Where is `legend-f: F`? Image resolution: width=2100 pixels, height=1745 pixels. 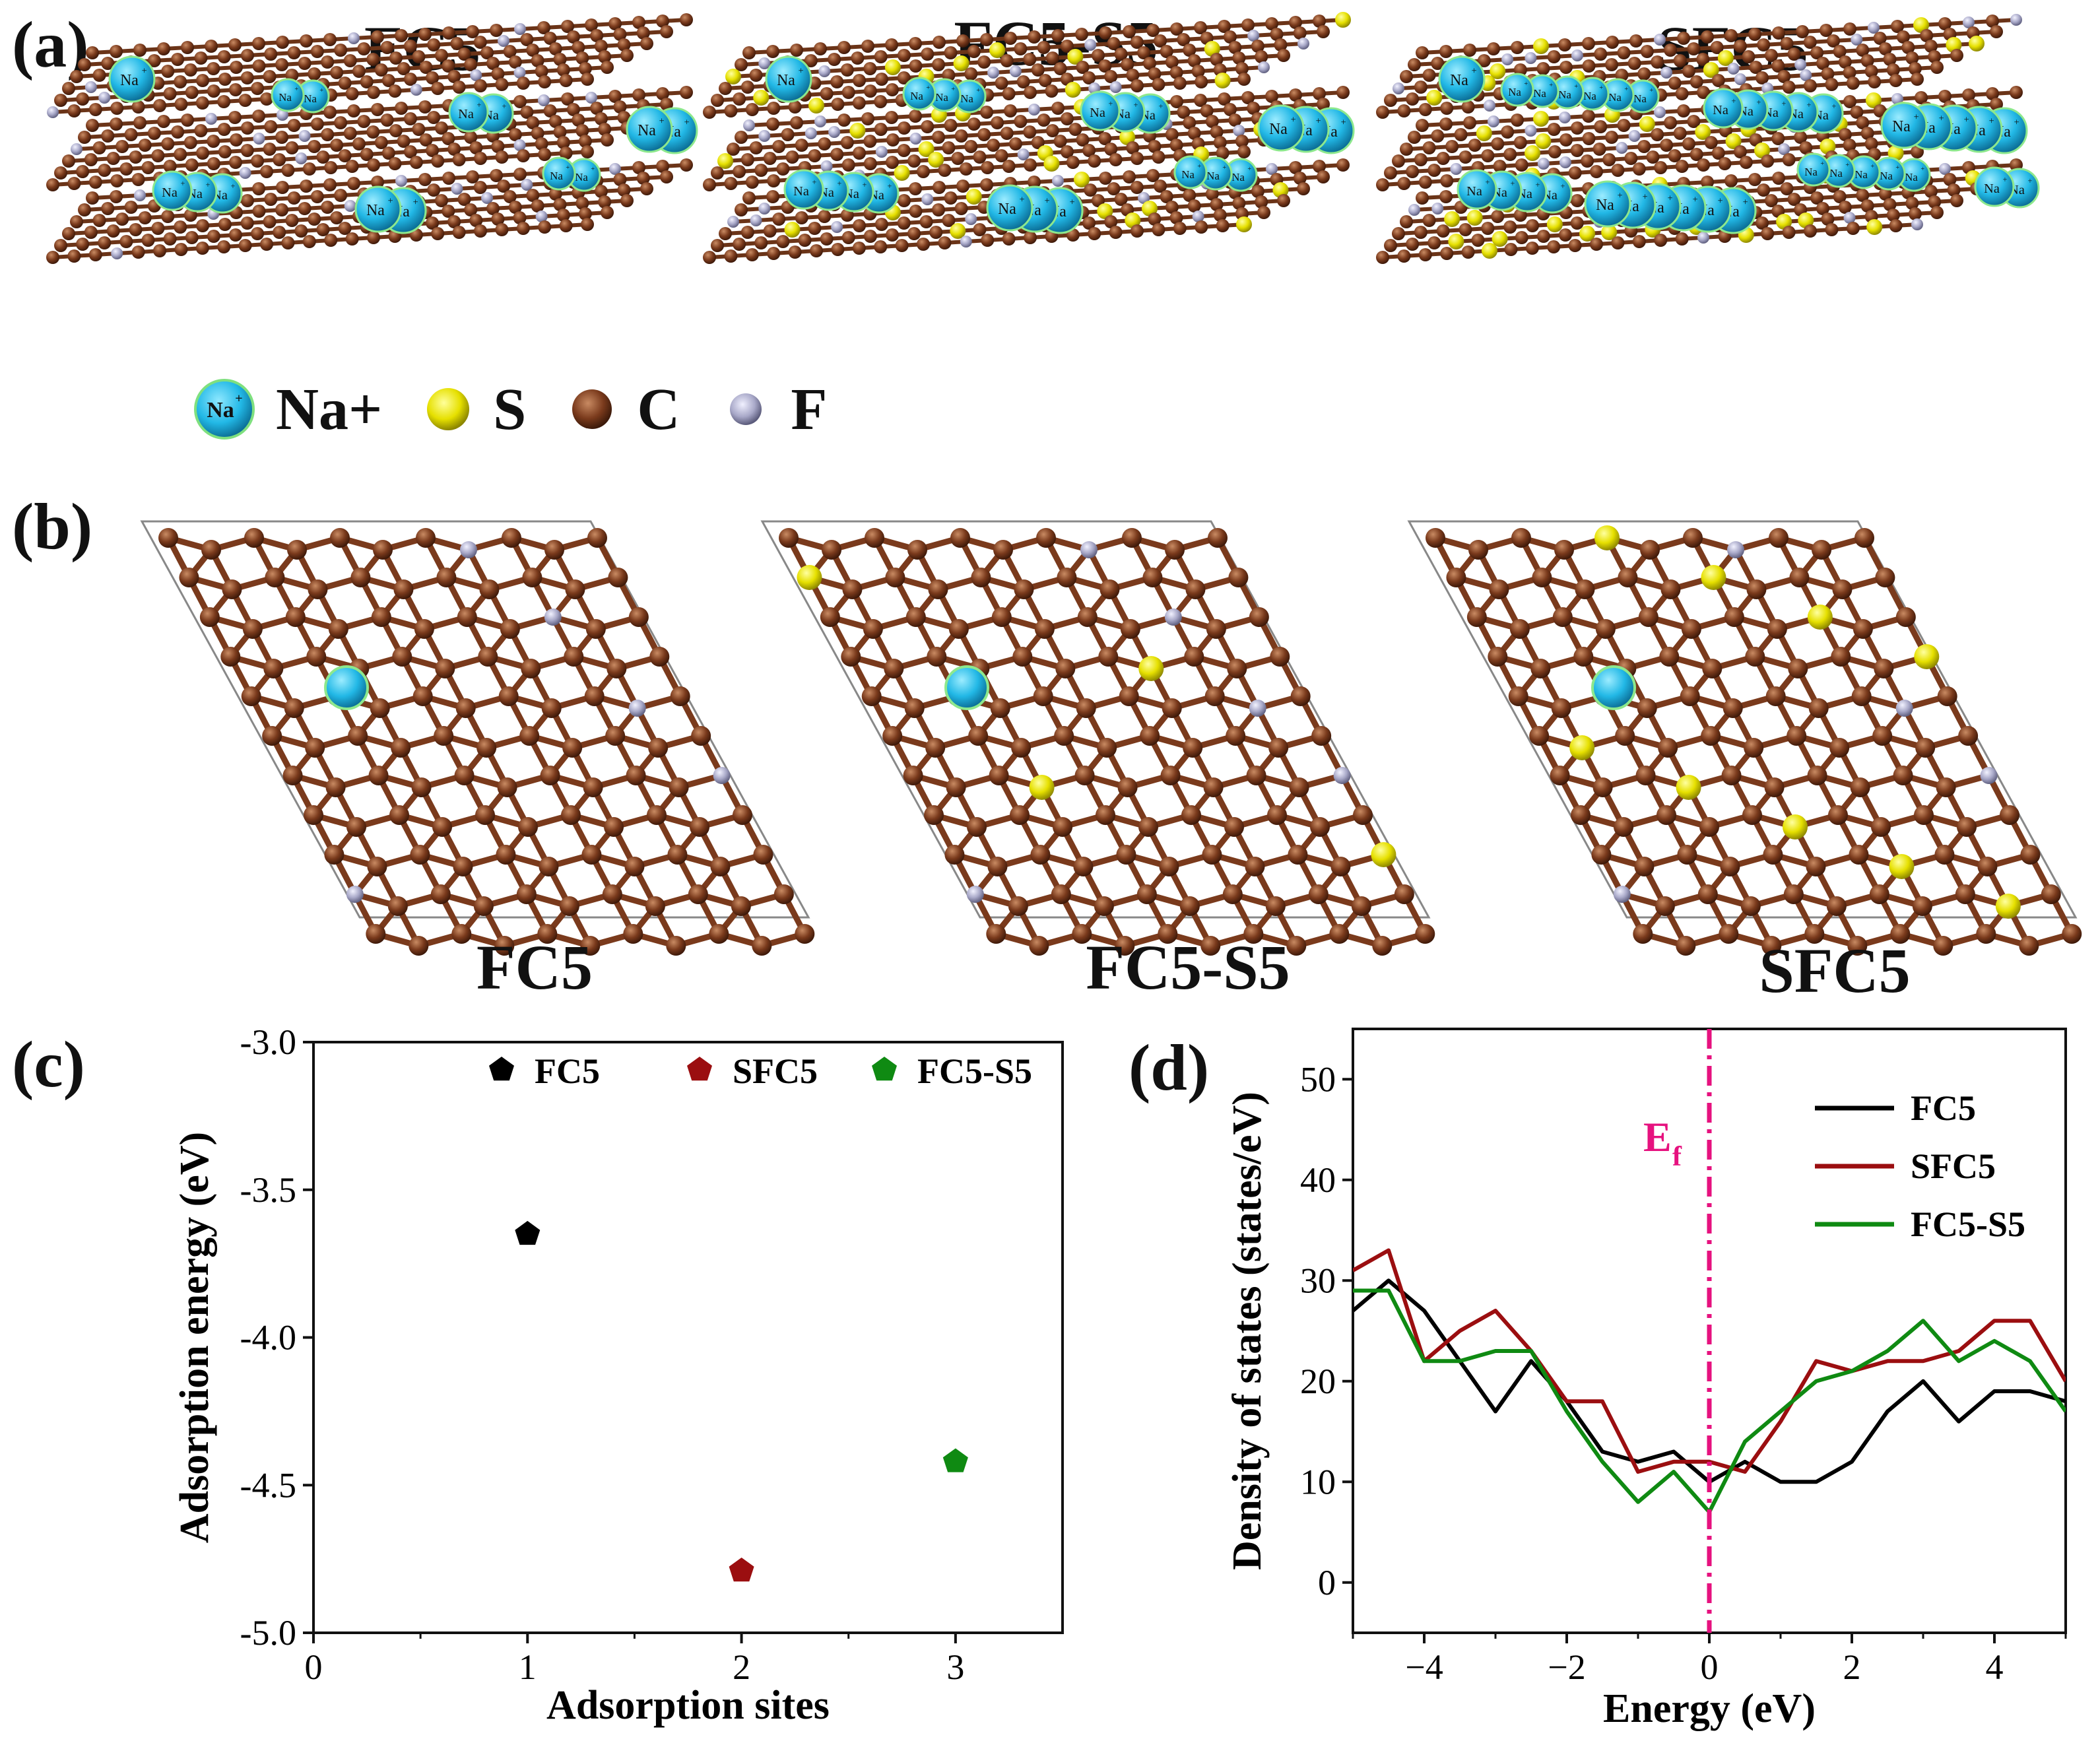 legend-f: F is located at coordinates (773, 410).